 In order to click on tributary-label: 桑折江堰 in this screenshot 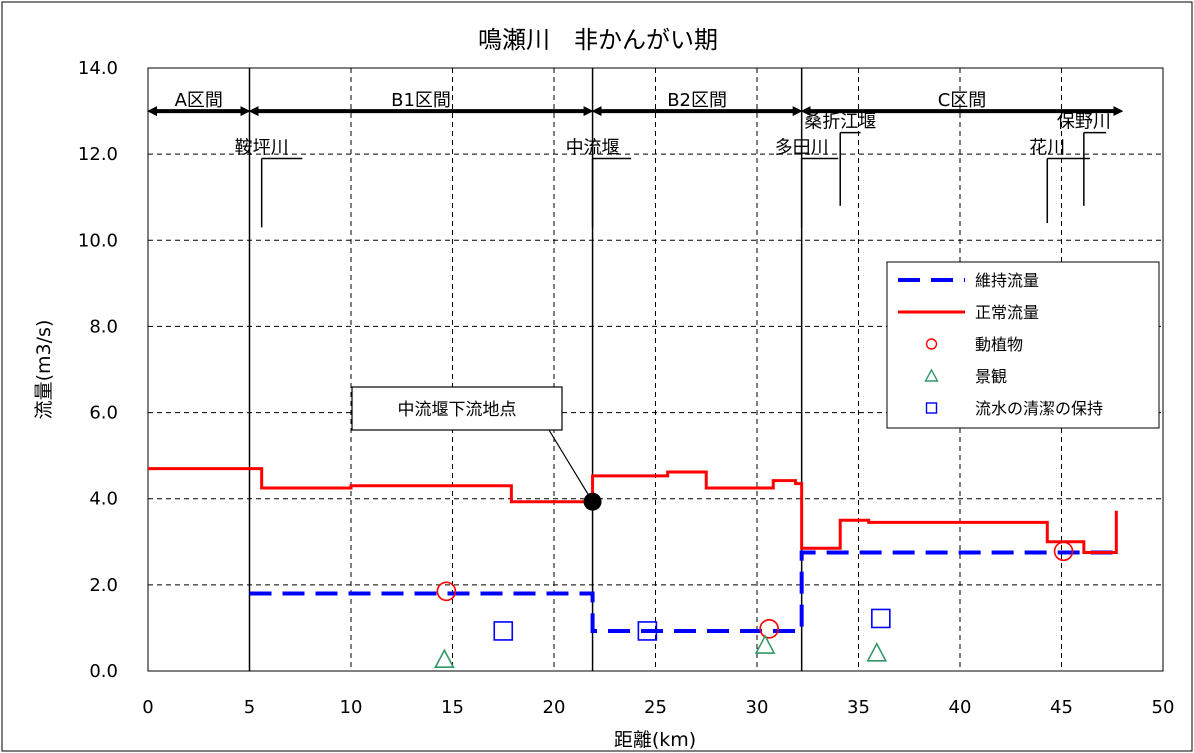, I will do `click(840, 122)`.